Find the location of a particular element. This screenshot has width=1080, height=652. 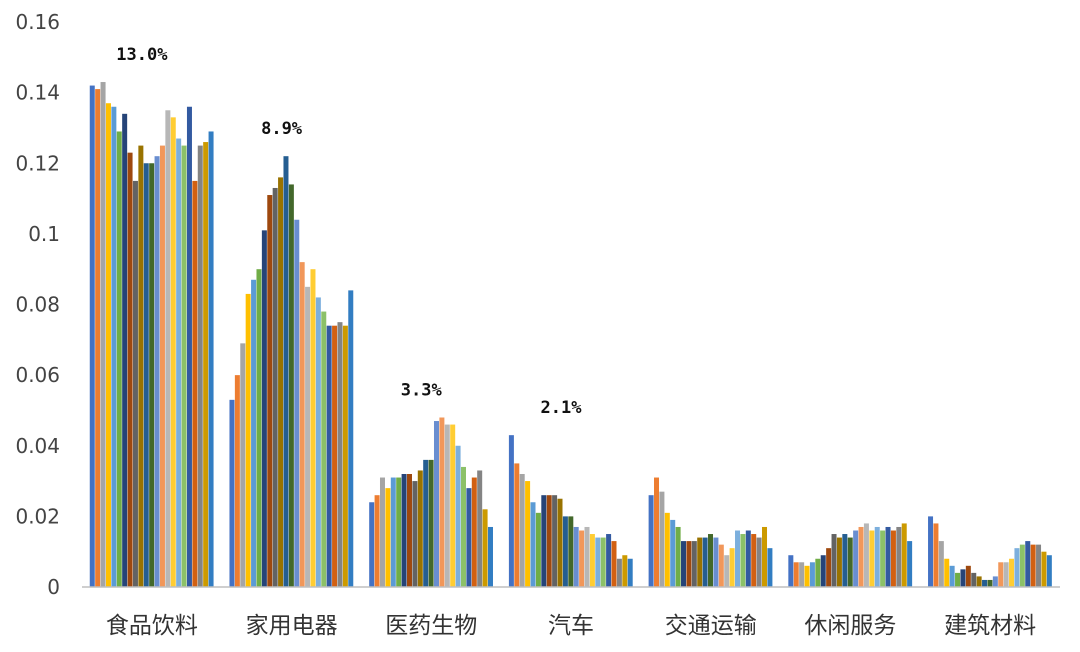

annotation-label: 3.3% is located at coordinates (422, 391).